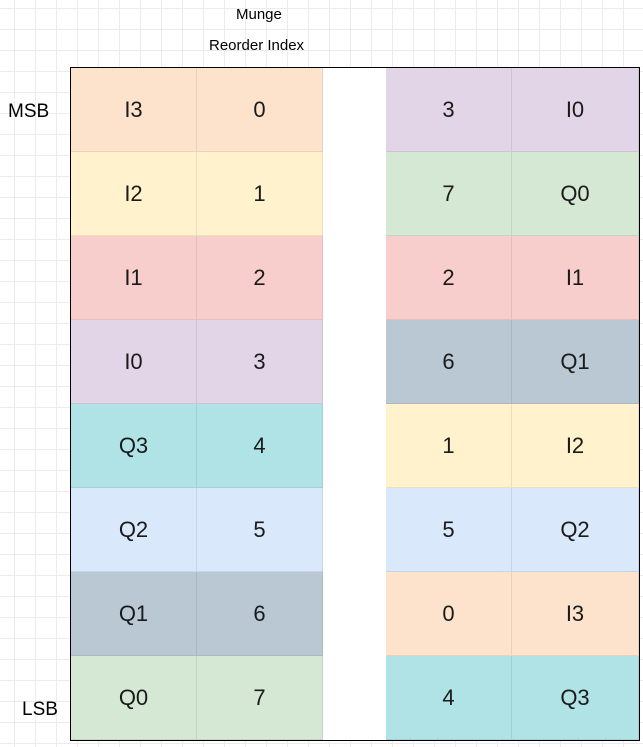  Describe the element at coordinates (260, 614) in the screenshot. I see `left-index-cell: 6` at that location.